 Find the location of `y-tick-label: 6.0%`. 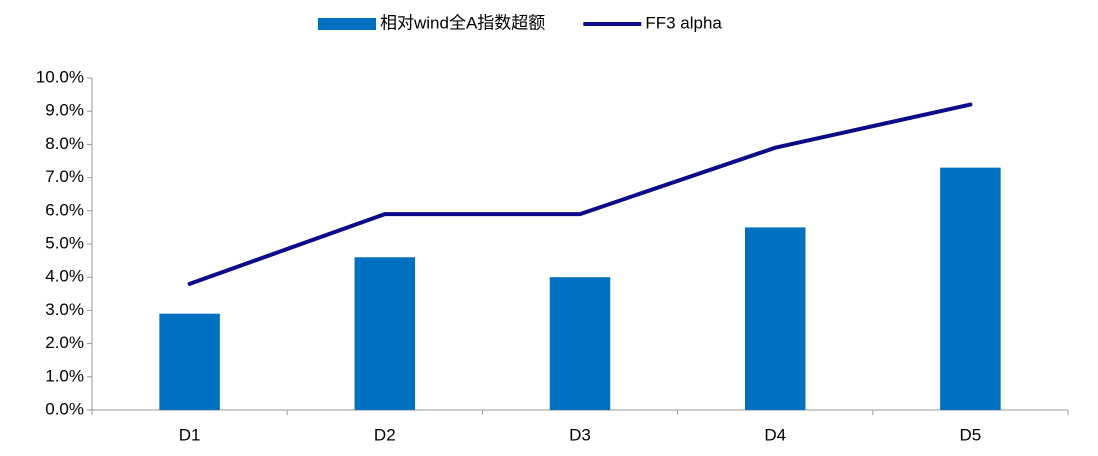

y-tick-label: 6.0% is located at coordinates (64, 209).